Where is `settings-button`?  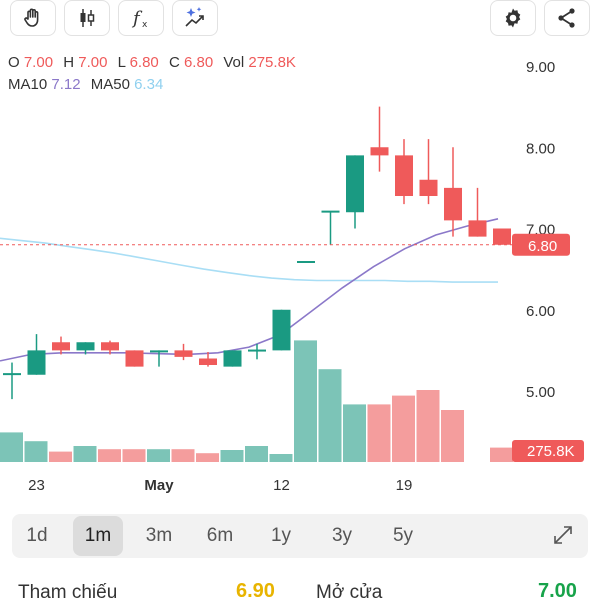
settings-button is located at coordinates (513, 18).